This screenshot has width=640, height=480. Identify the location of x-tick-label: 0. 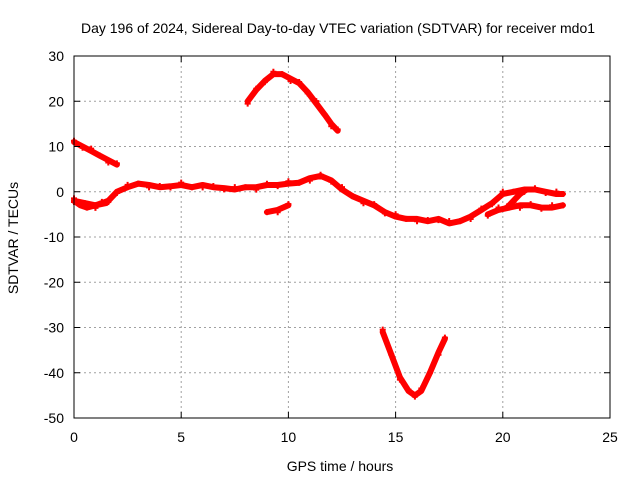
(74, 437).